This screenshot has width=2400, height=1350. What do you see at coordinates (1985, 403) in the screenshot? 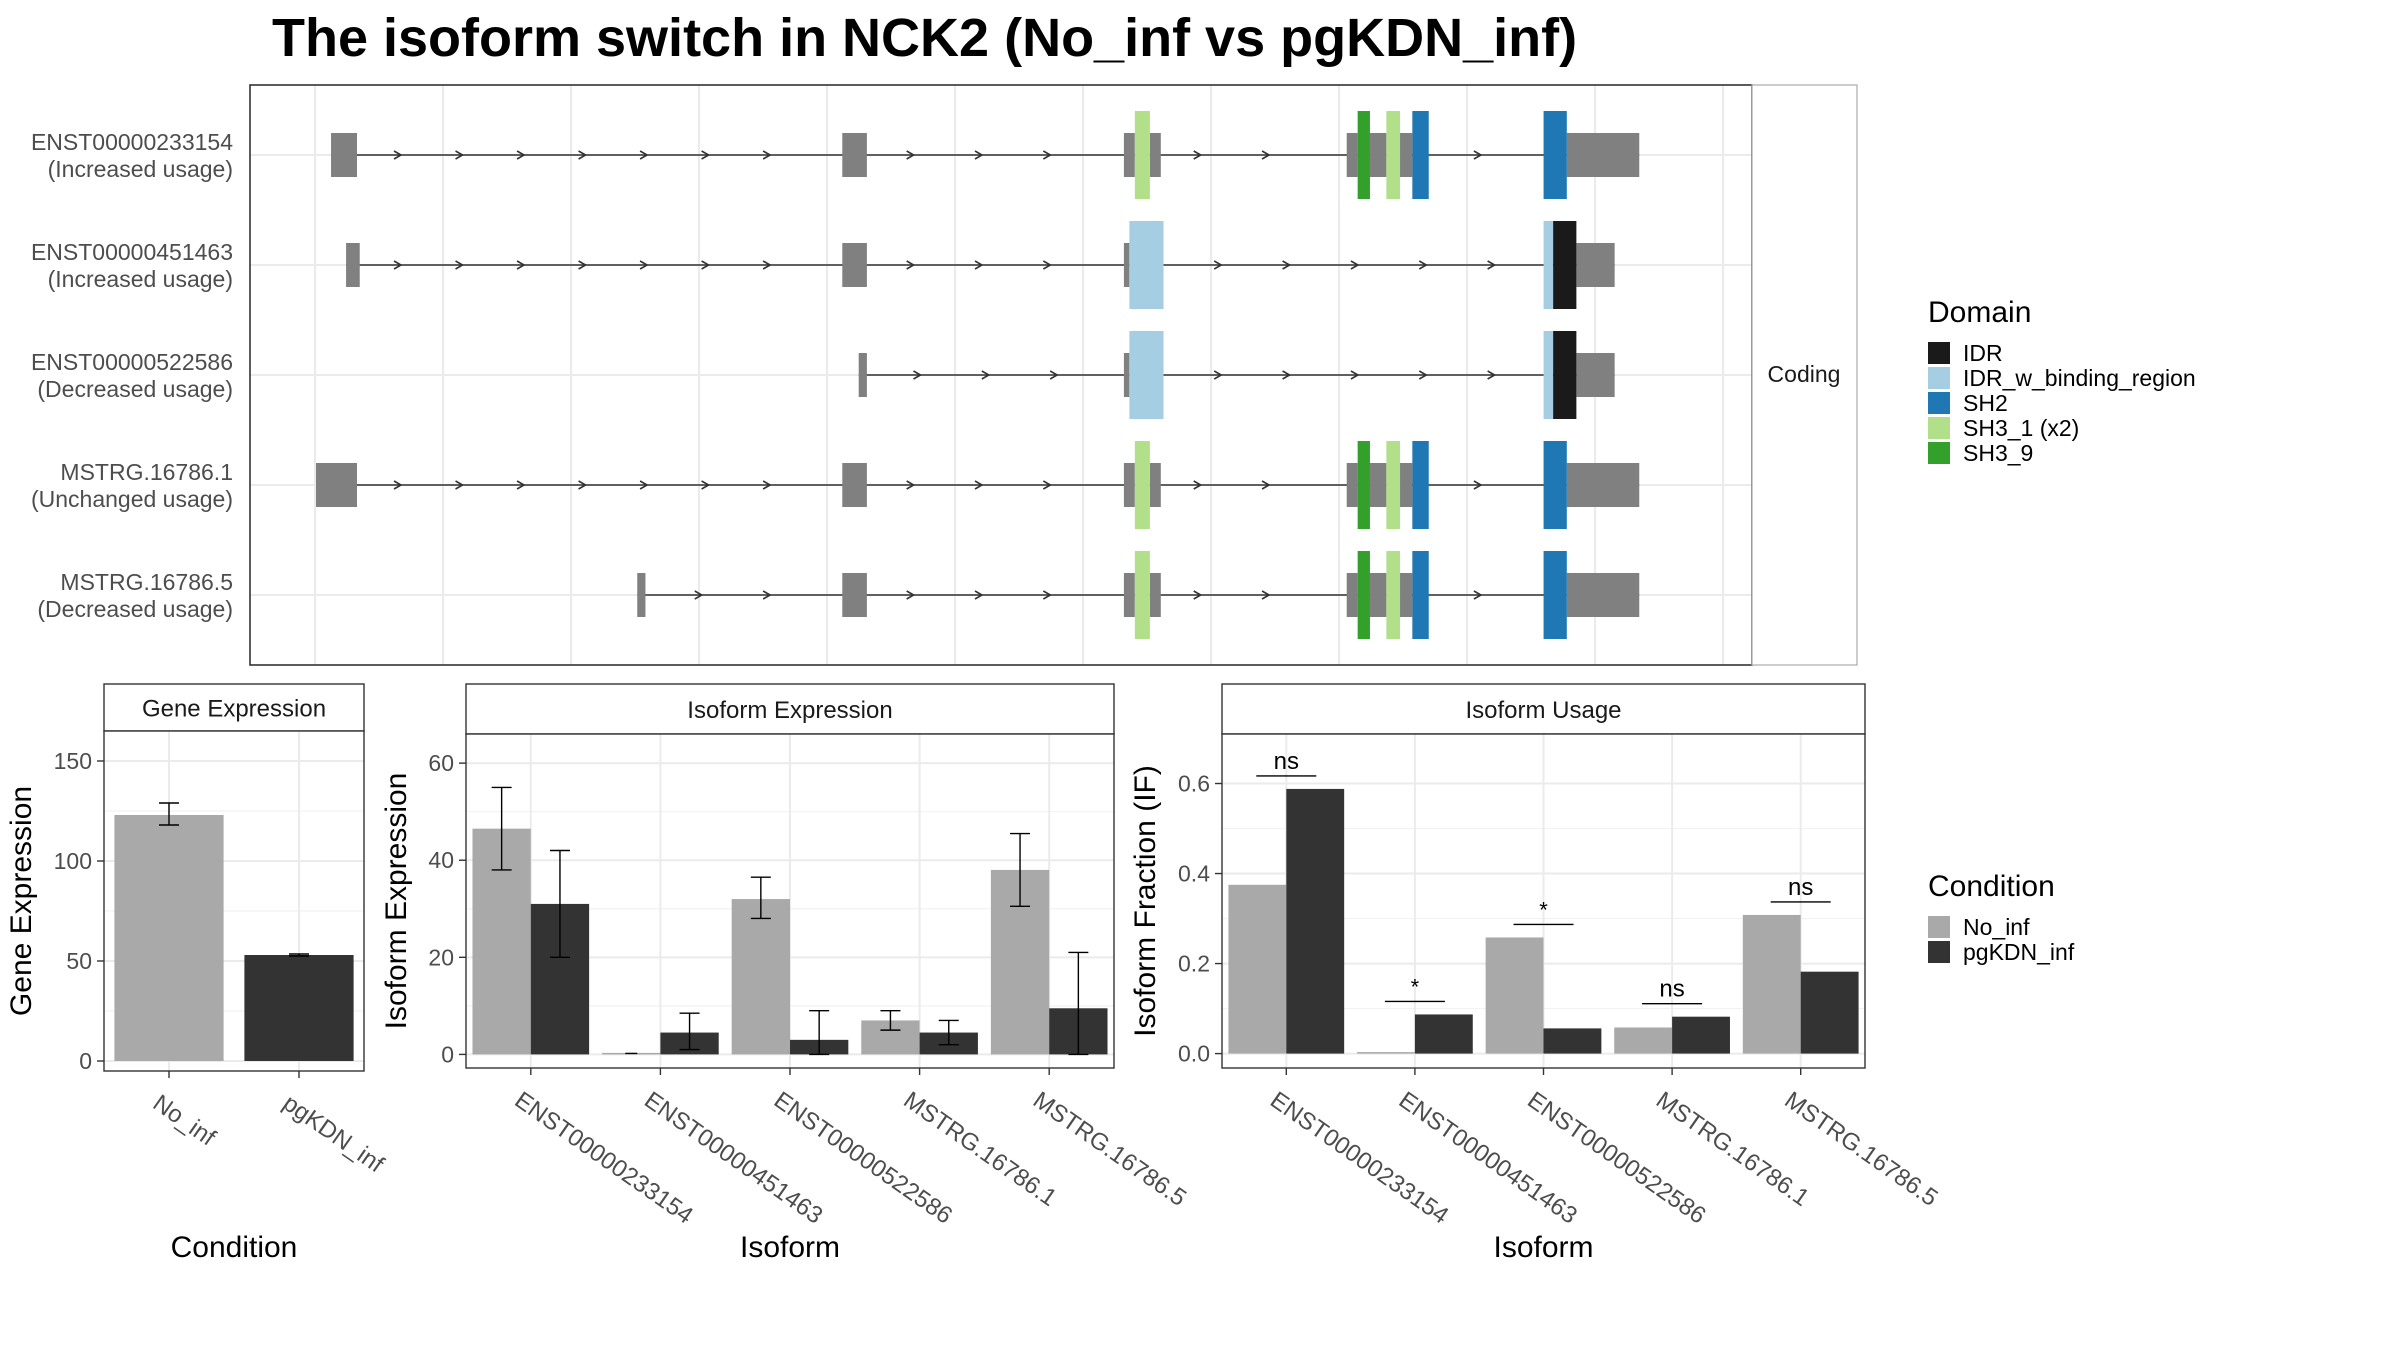
I see `legend-label-SH2: SH2` at bounding box center [1985, 403].